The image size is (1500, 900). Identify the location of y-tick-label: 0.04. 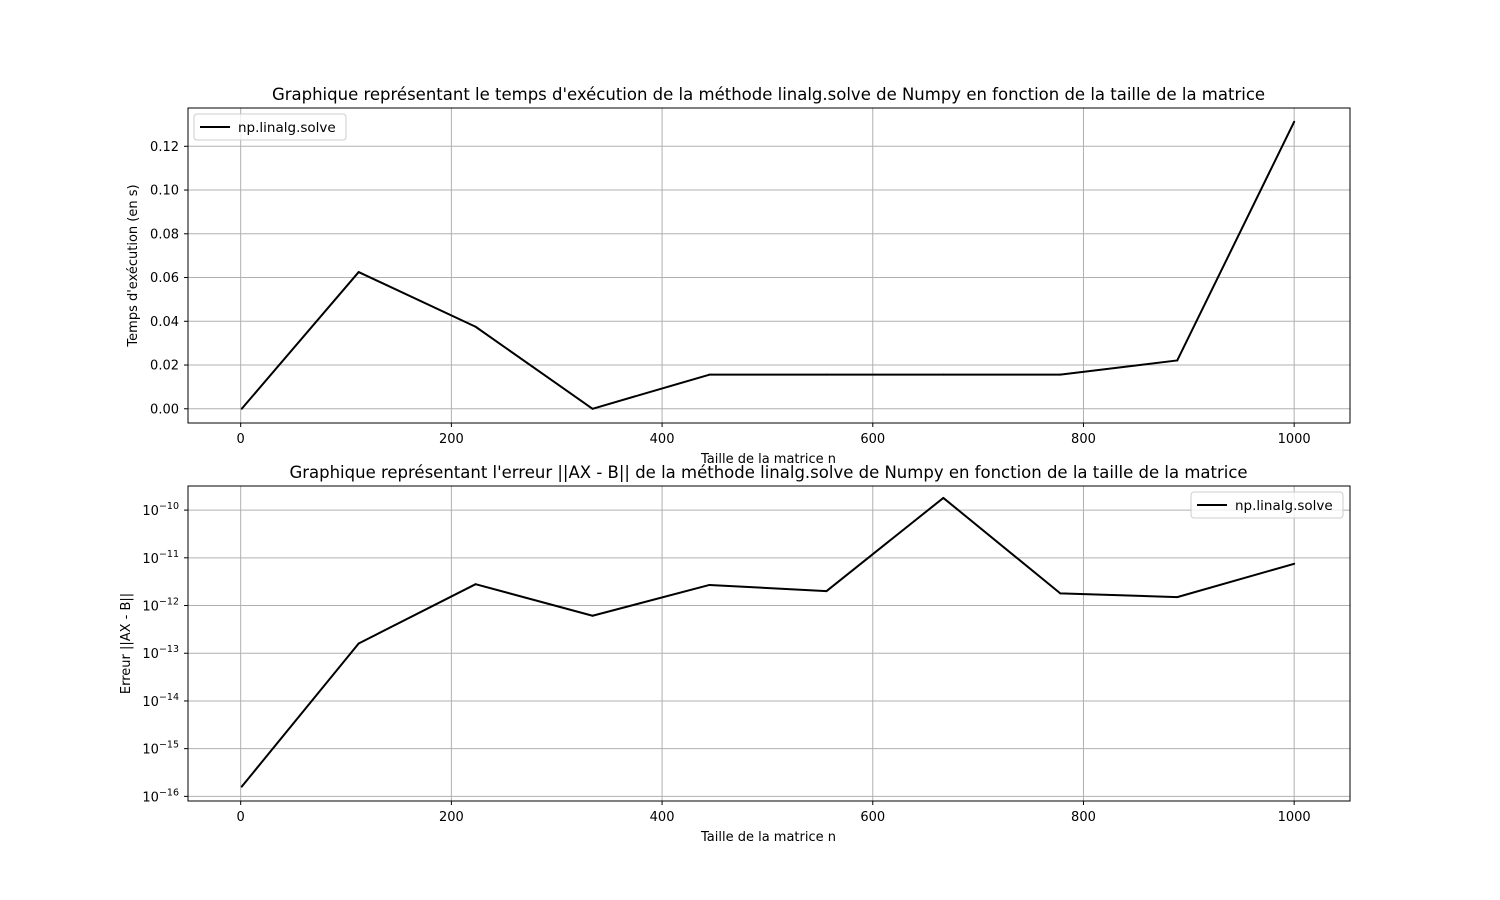
(164, 322).